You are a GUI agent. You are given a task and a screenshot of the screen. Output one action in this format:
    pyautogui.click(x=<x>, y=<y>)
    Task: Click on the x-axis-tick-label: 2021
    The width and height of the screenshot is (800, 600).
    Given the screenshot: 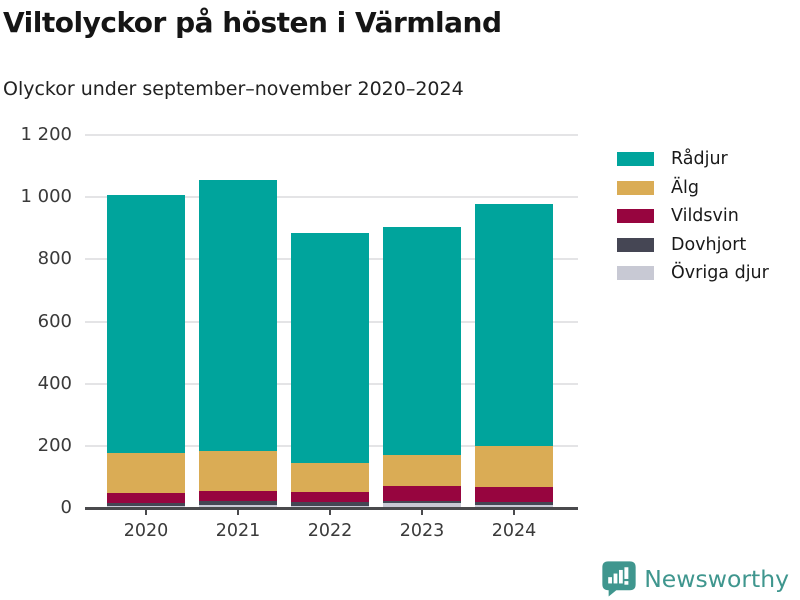 What is the action you would take?
    pyautogui.click(x=238, y=531)
    